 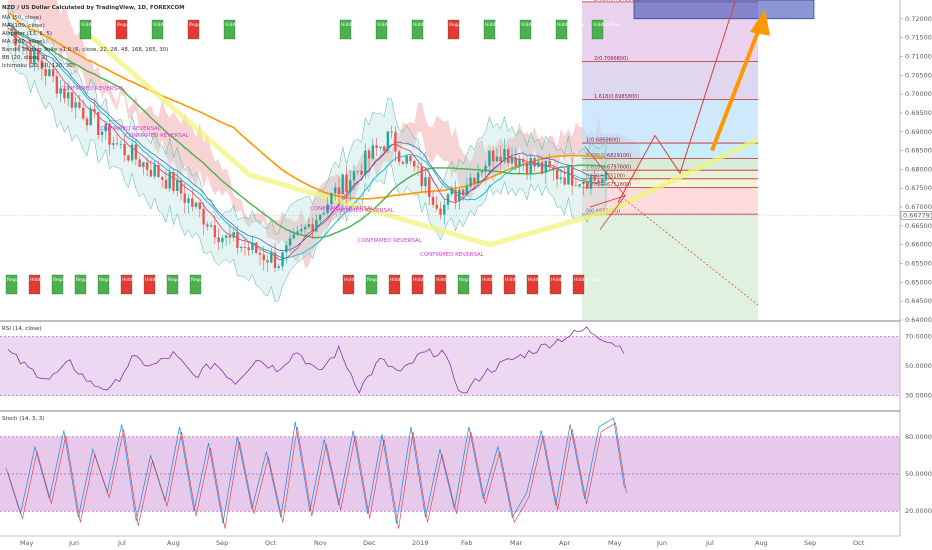 What do you see at coordinates (317, 475) in the screenshot?
I see `stoch-d-line` at bounding box center [317, 475].